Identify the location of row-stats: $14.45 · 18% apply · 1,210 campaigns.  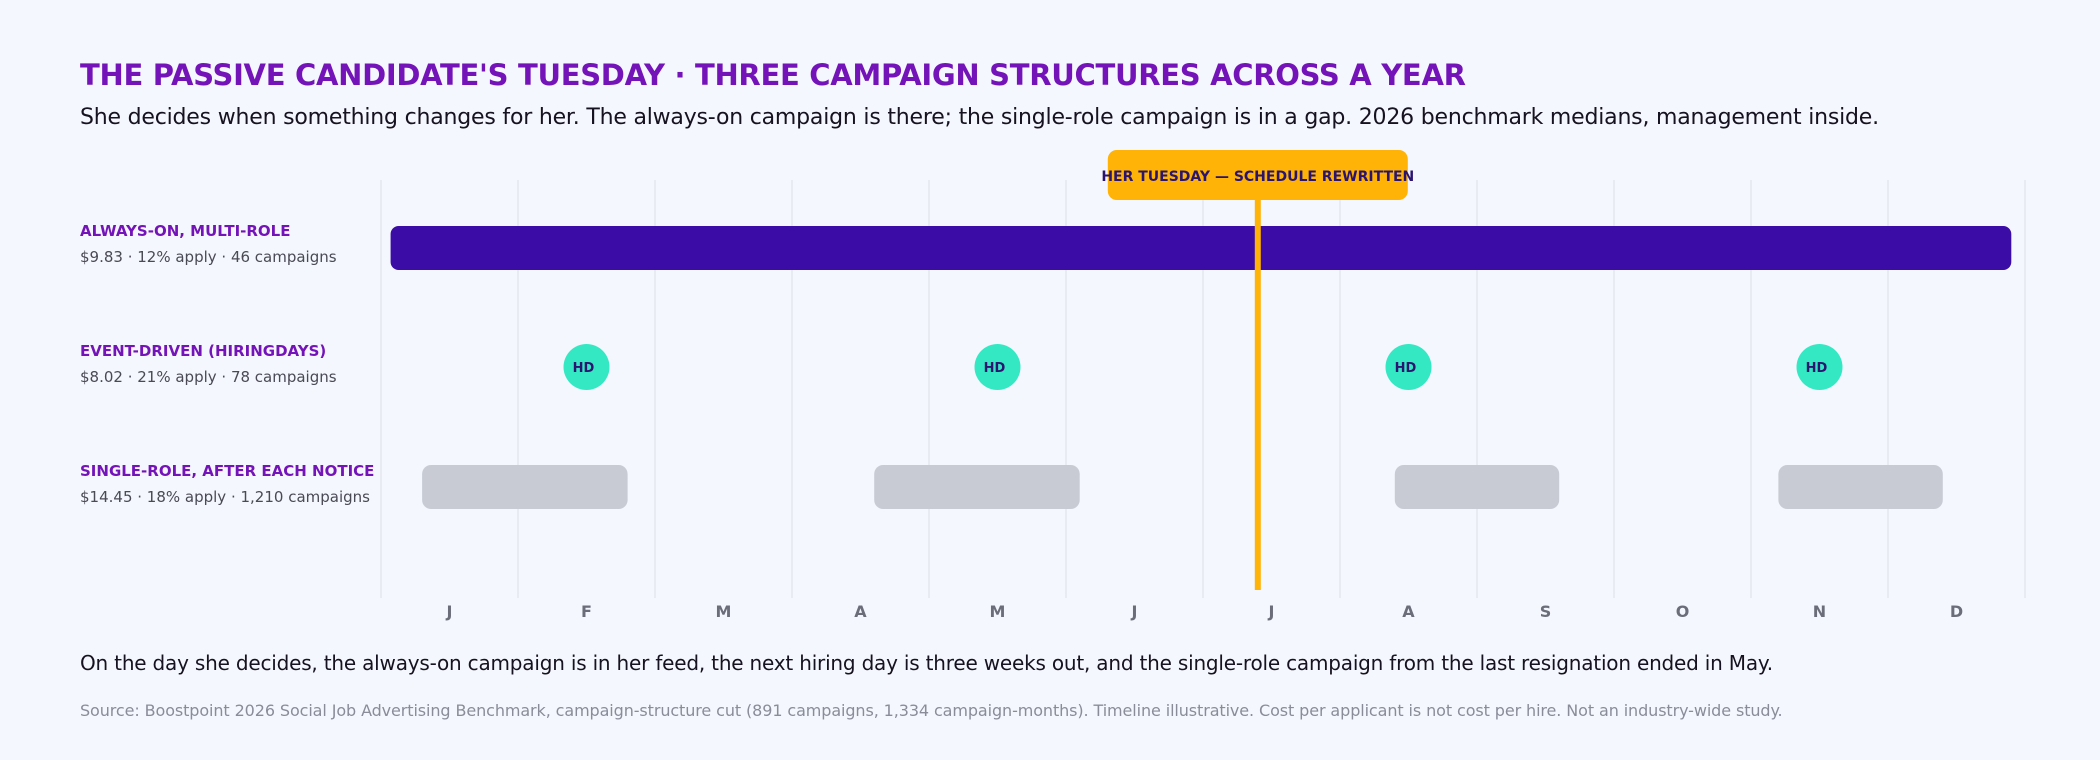
(225, 497).